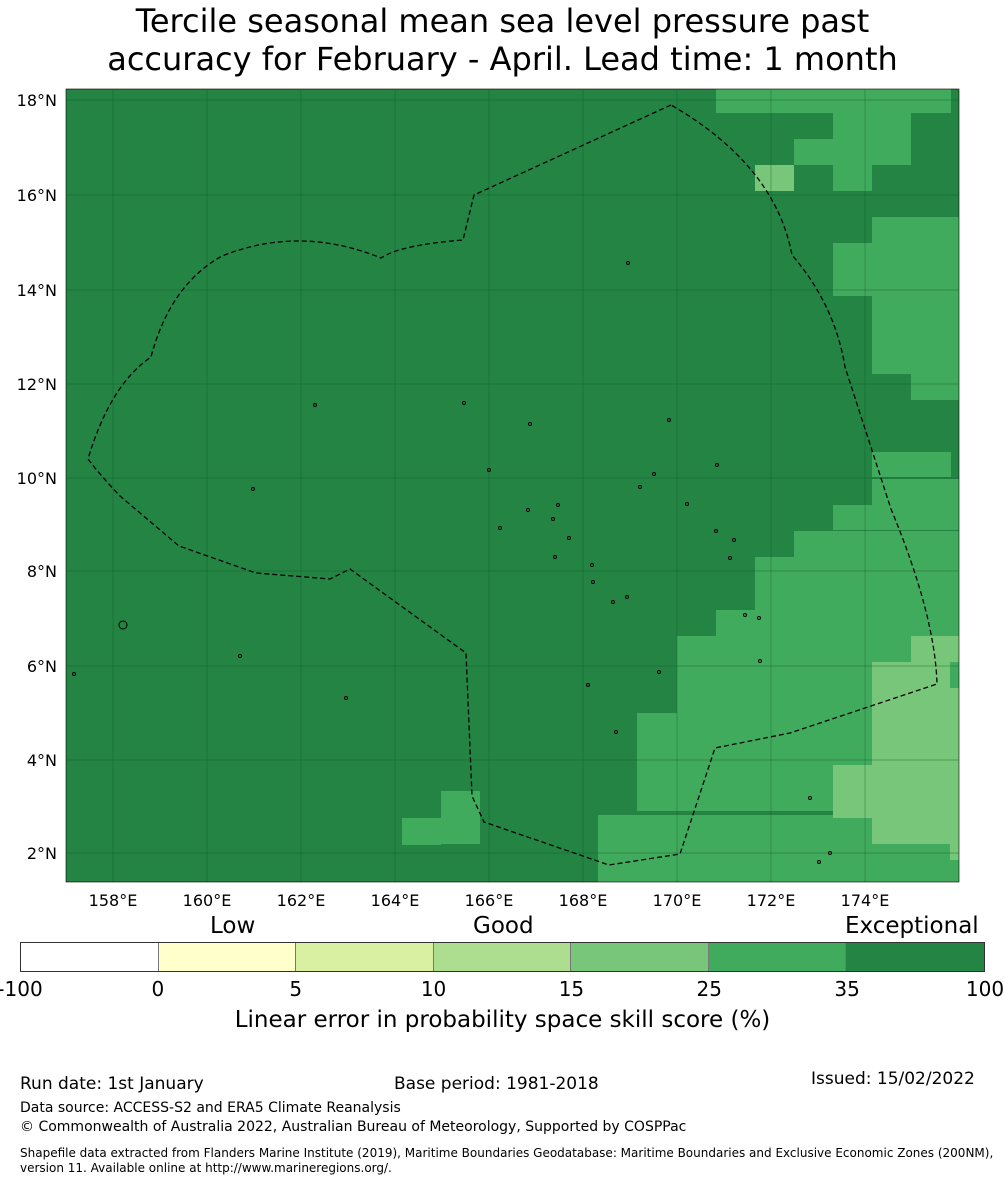  What do you see at coordinates (571, 989) in the screenshot?
I see `colorbar-tick-label: 15` at bounding box center [571, 989].